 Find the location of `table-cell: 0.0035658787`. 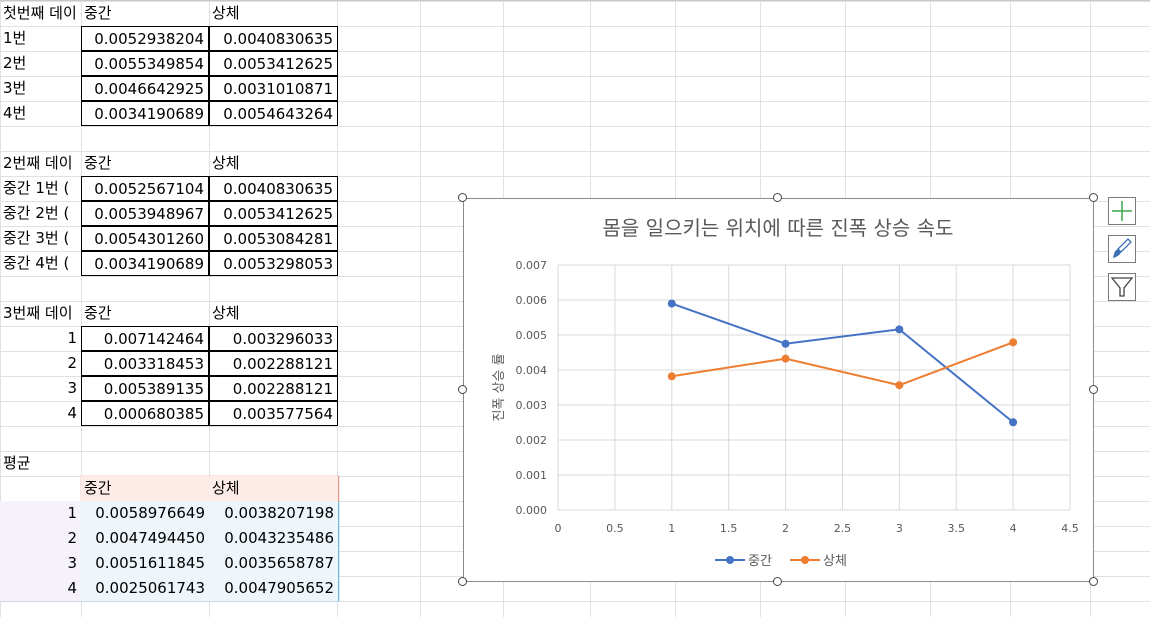

table-cell: 0.0035658787 is located at coordinates (273, 563).